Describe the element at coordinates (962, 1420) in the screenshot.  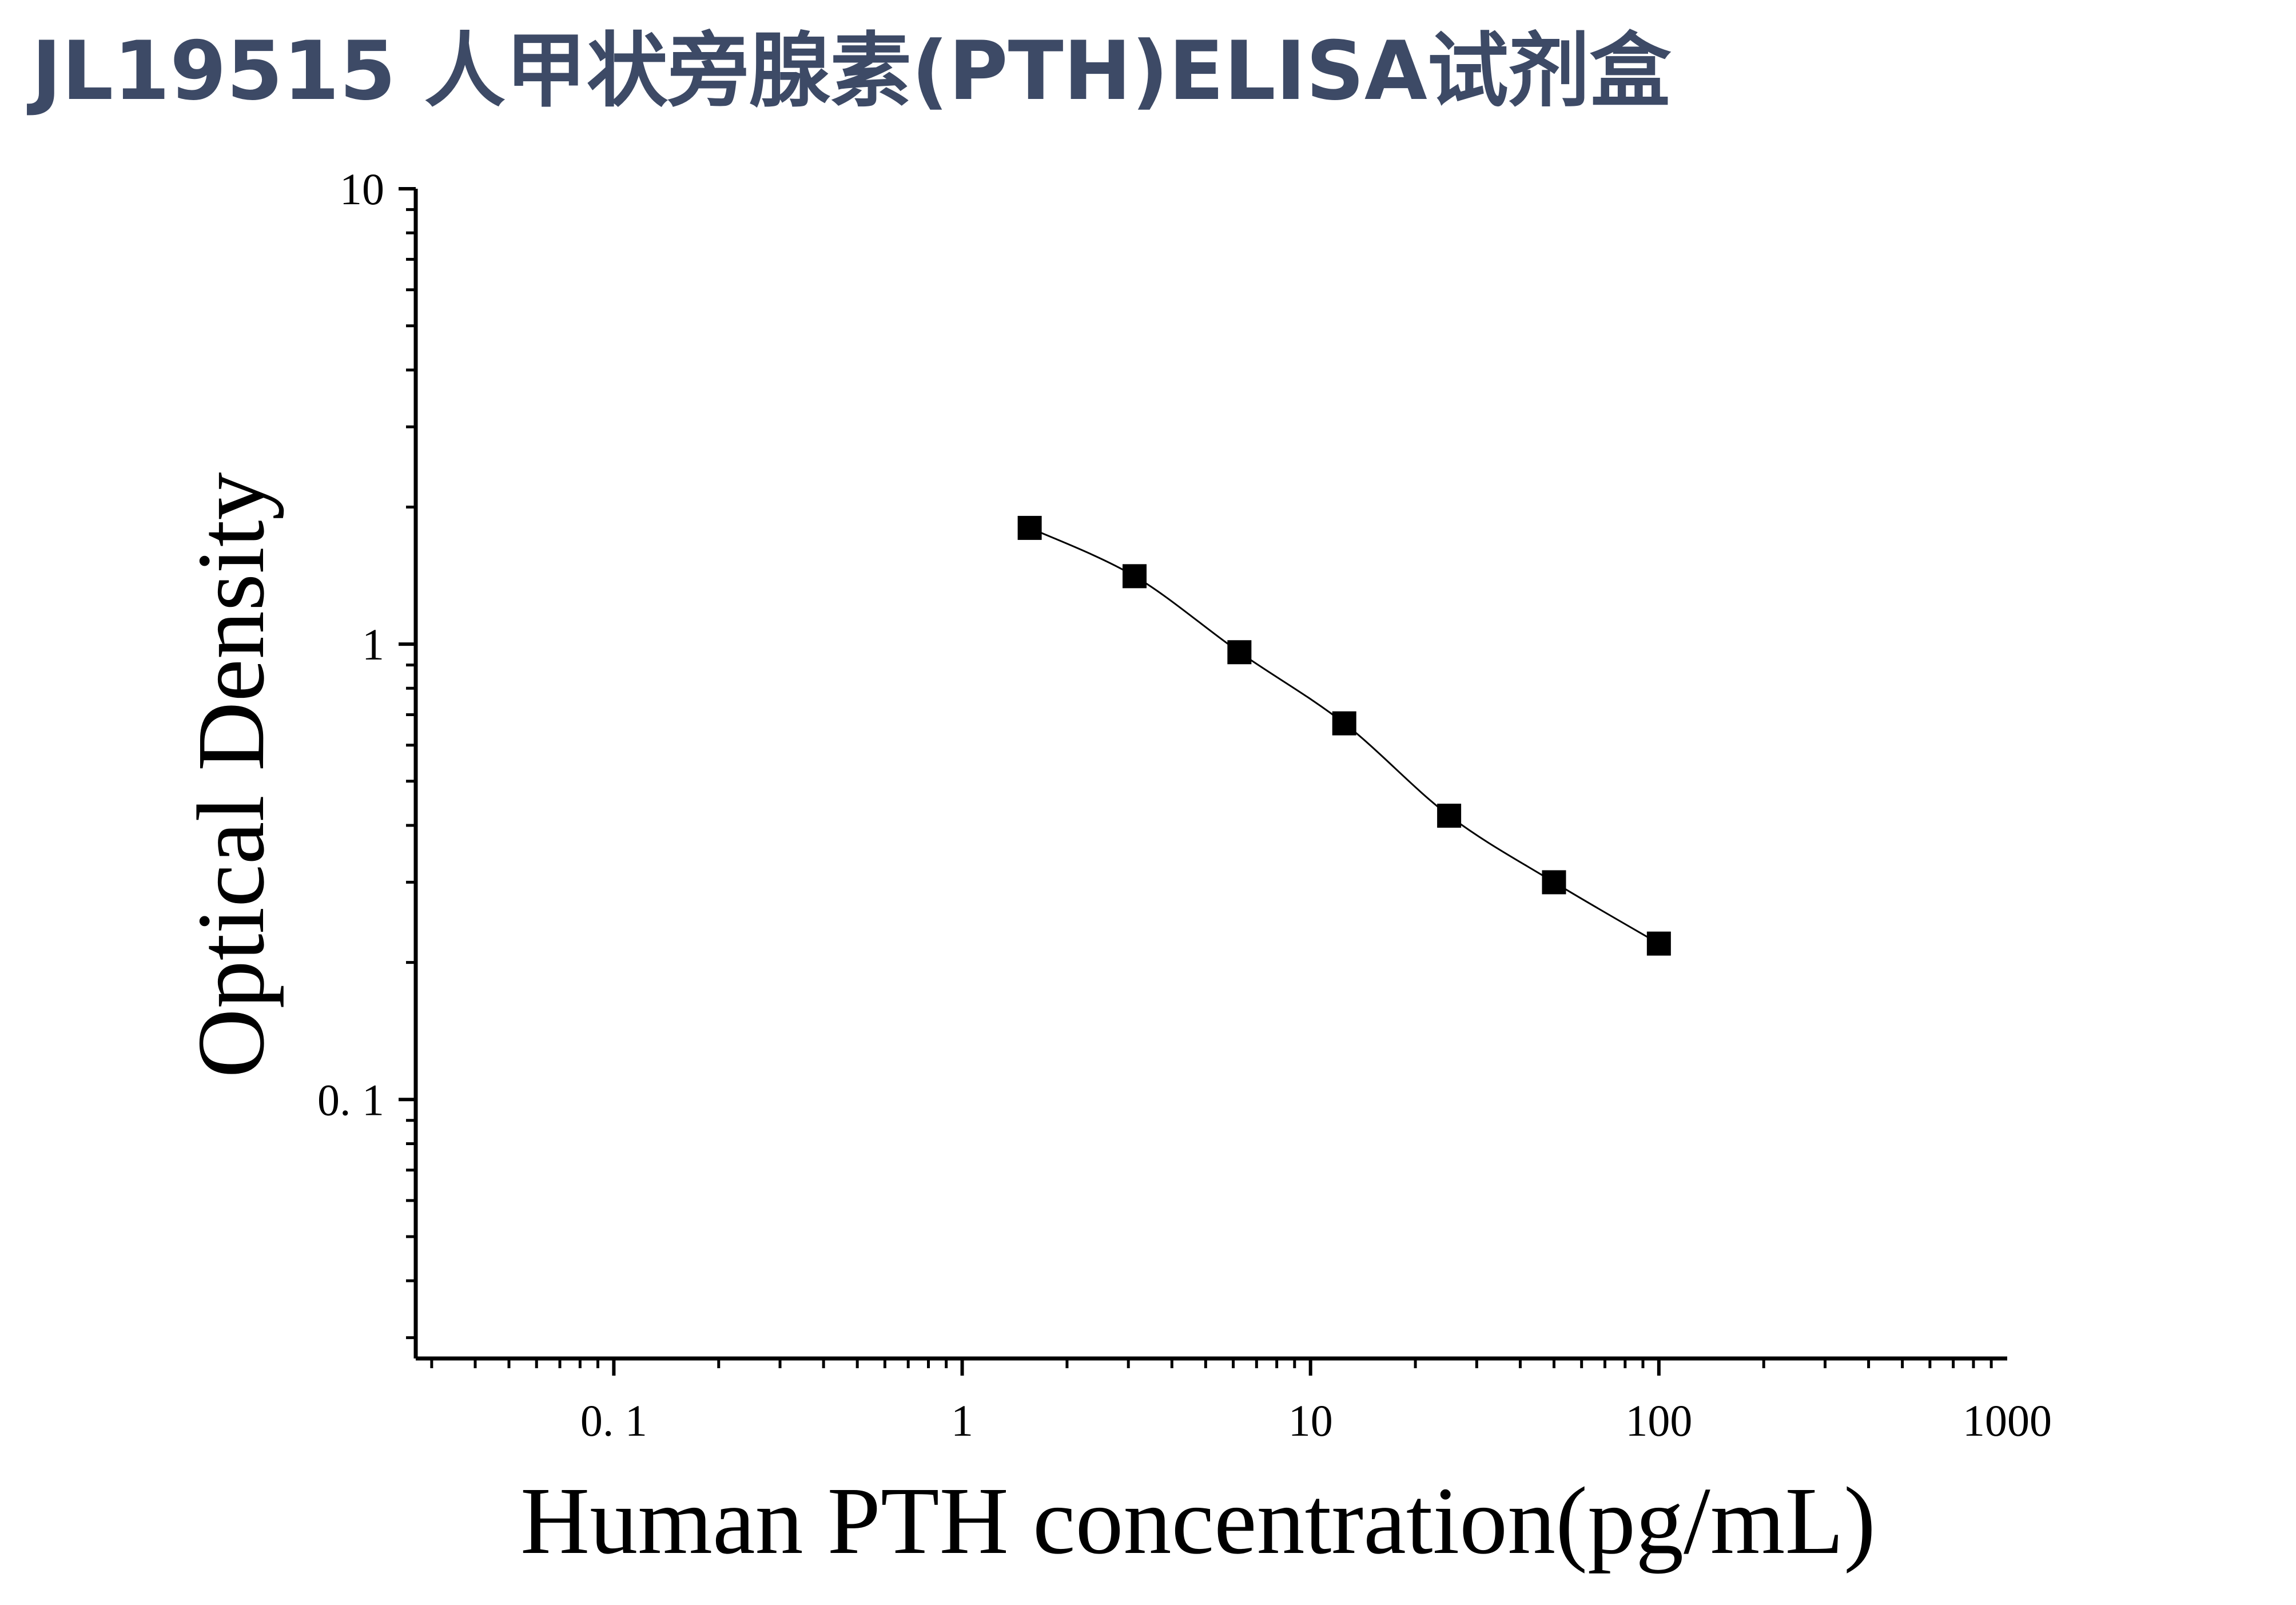
I see `x-tick-label: 1` at that location.